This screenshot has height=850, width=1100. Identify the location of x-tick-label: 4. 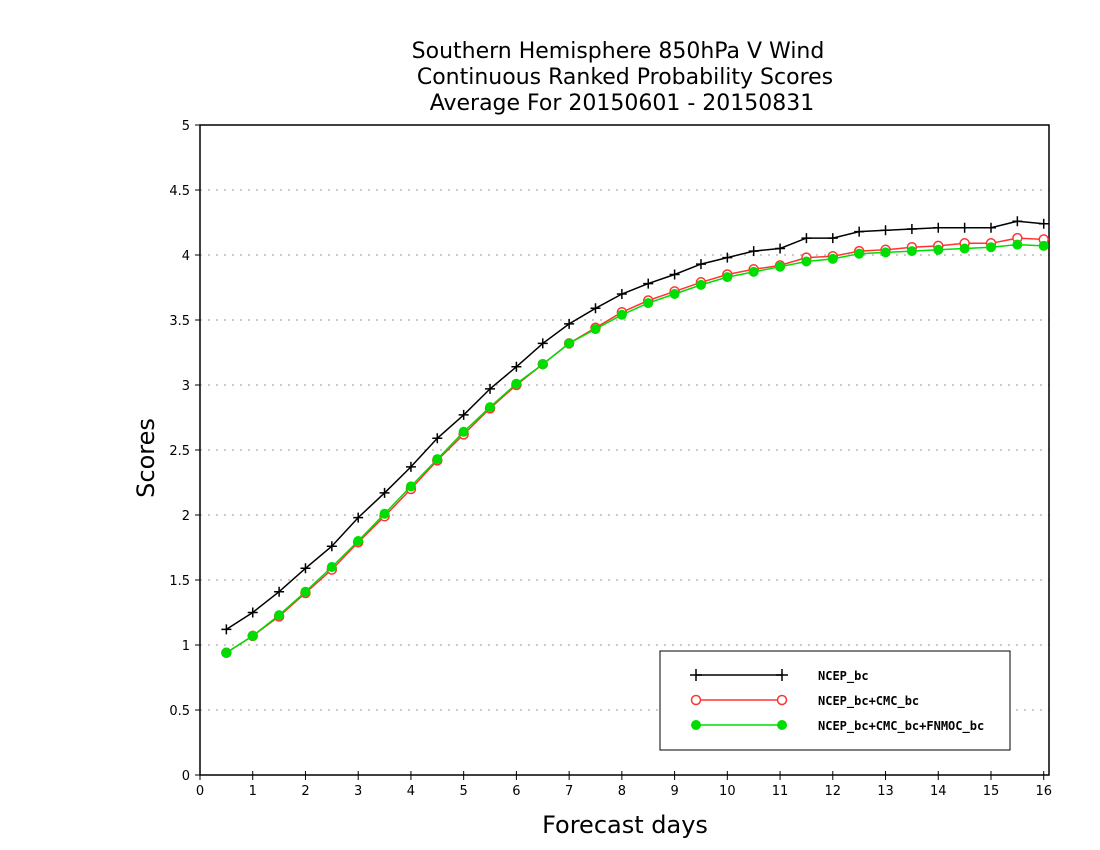
(411, 791).